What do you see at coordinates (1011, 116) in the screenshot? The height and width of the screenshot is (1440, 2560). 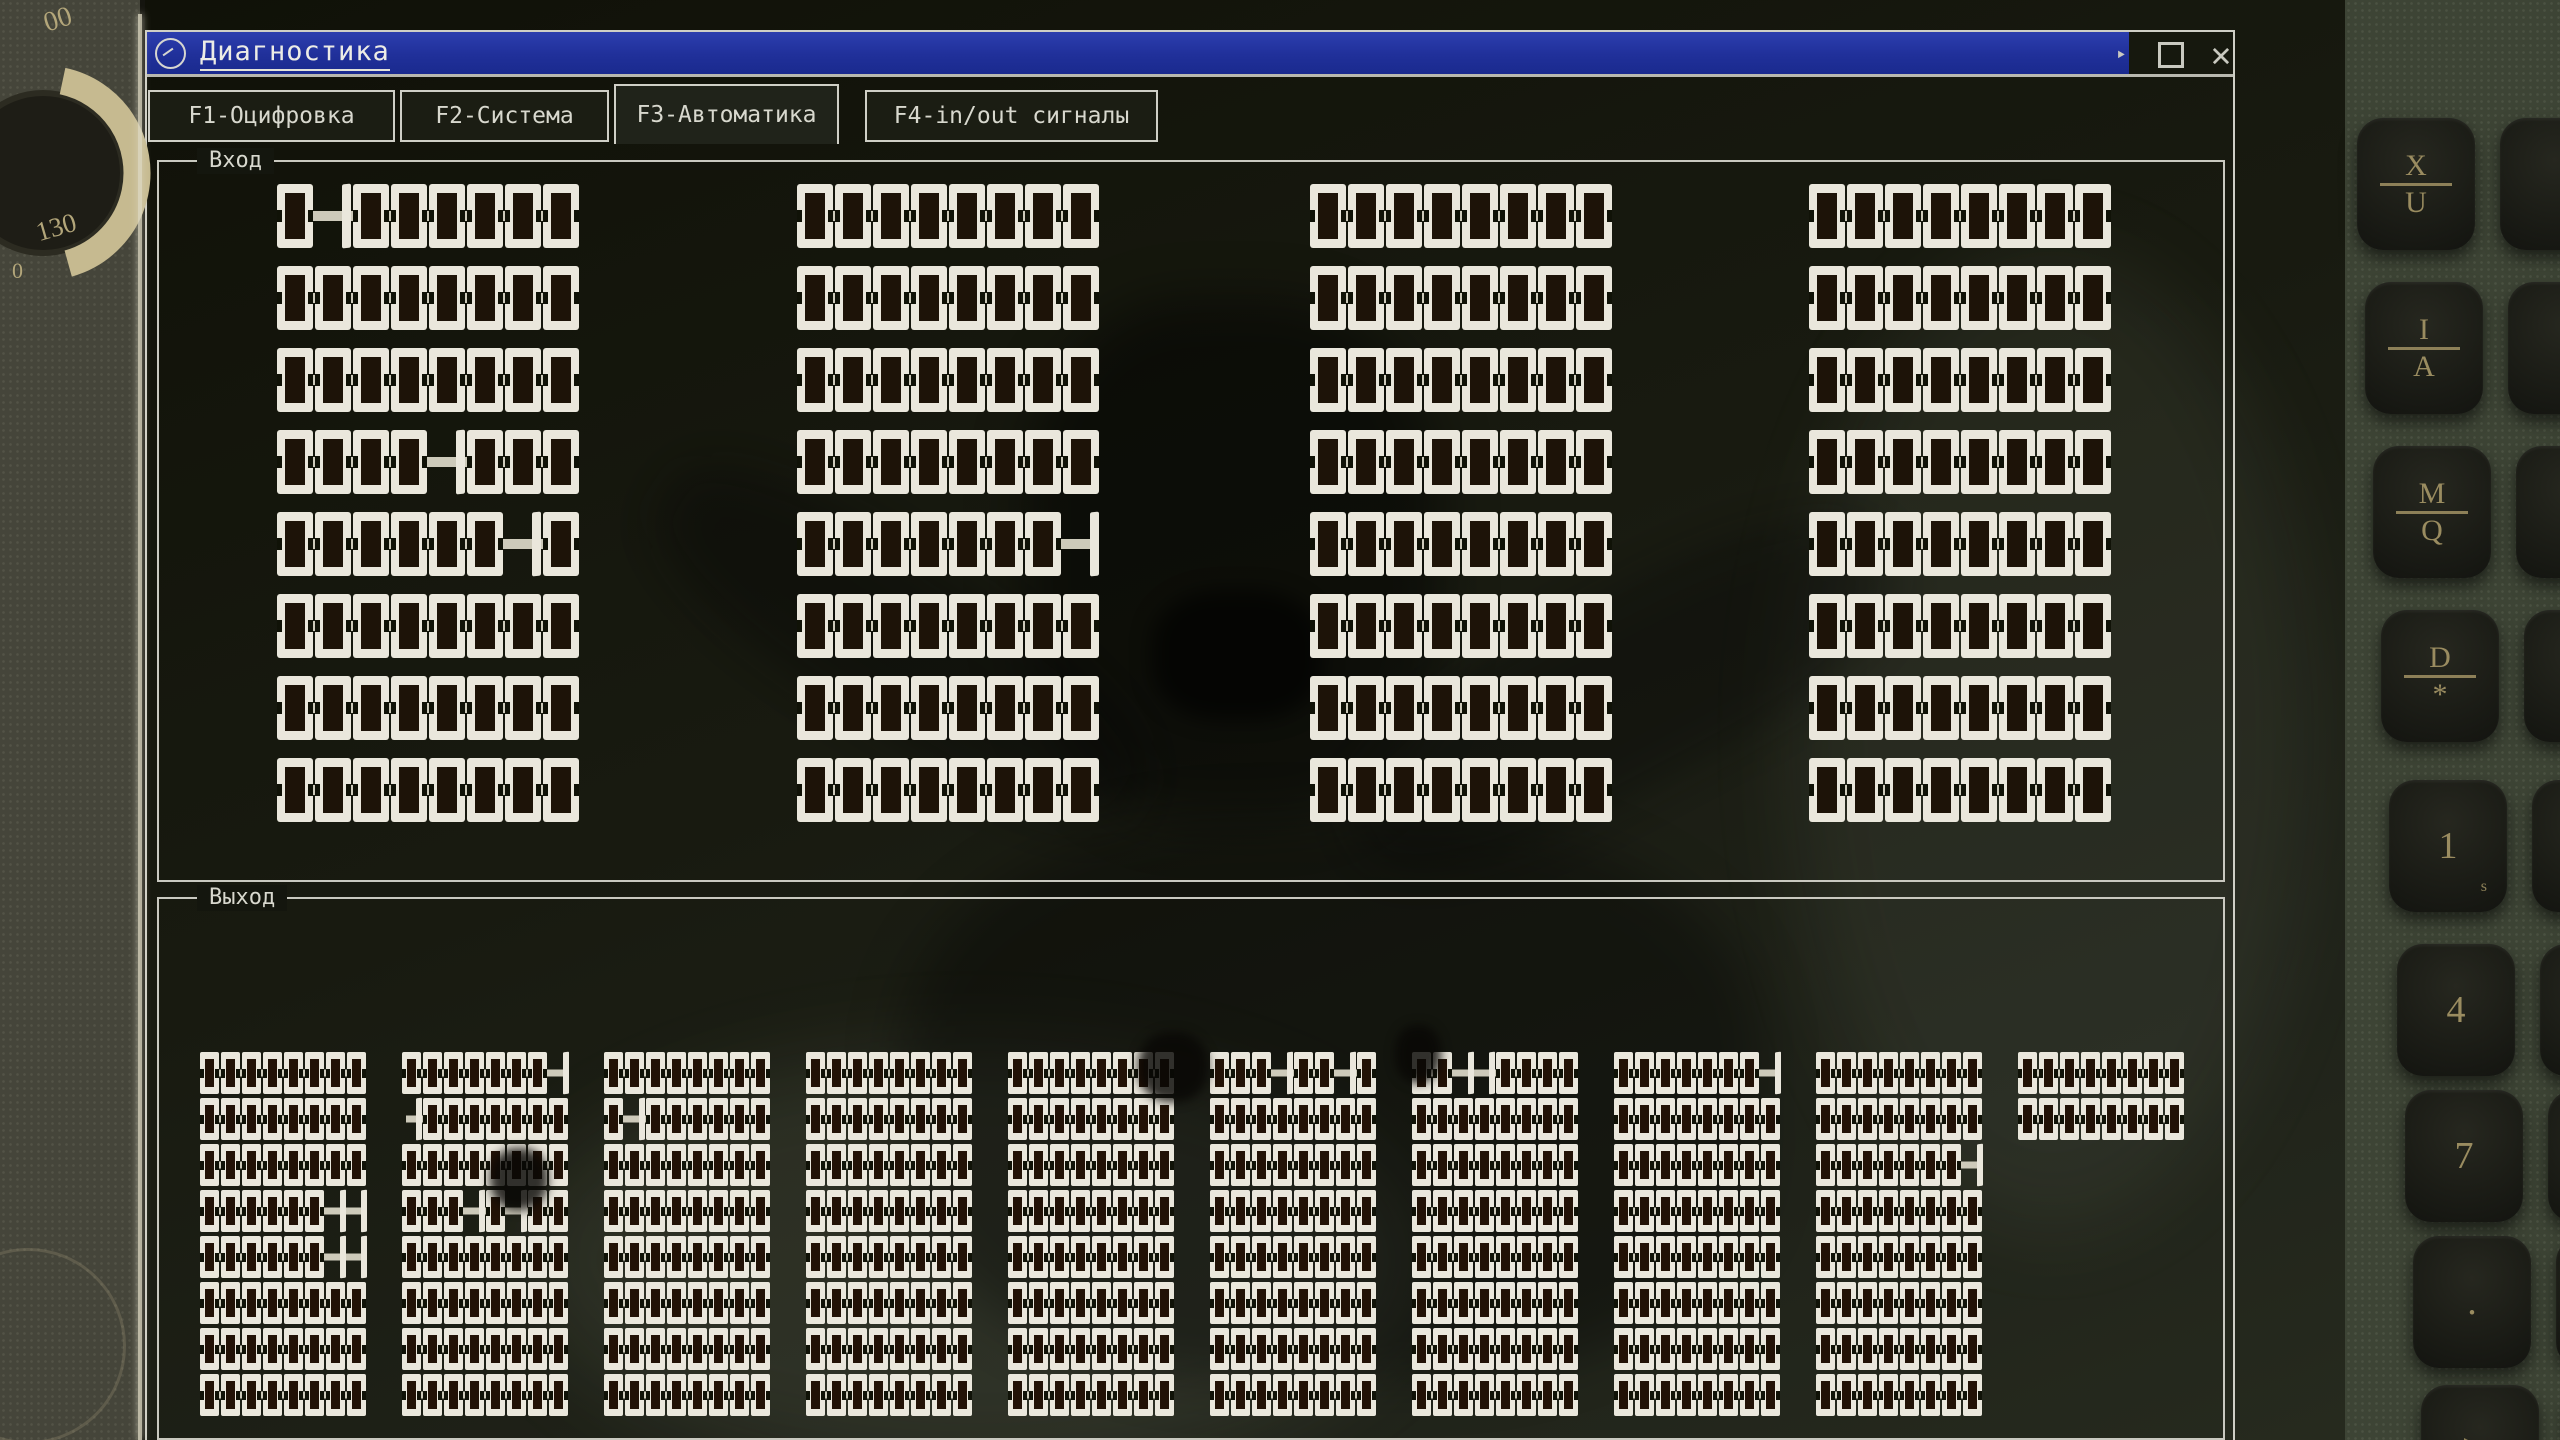 I see `tab-f4: F4-in/out сигналы` at bounding box center [1011, 116].